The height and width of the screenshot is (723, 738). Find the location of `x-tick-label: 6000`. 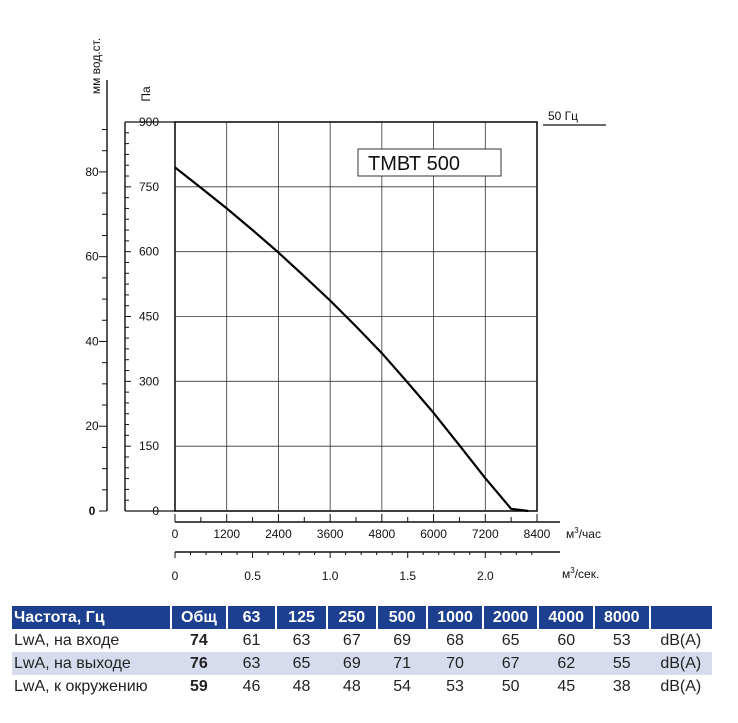

x-tick-label: 6000 is located at coordinates (433, 534).